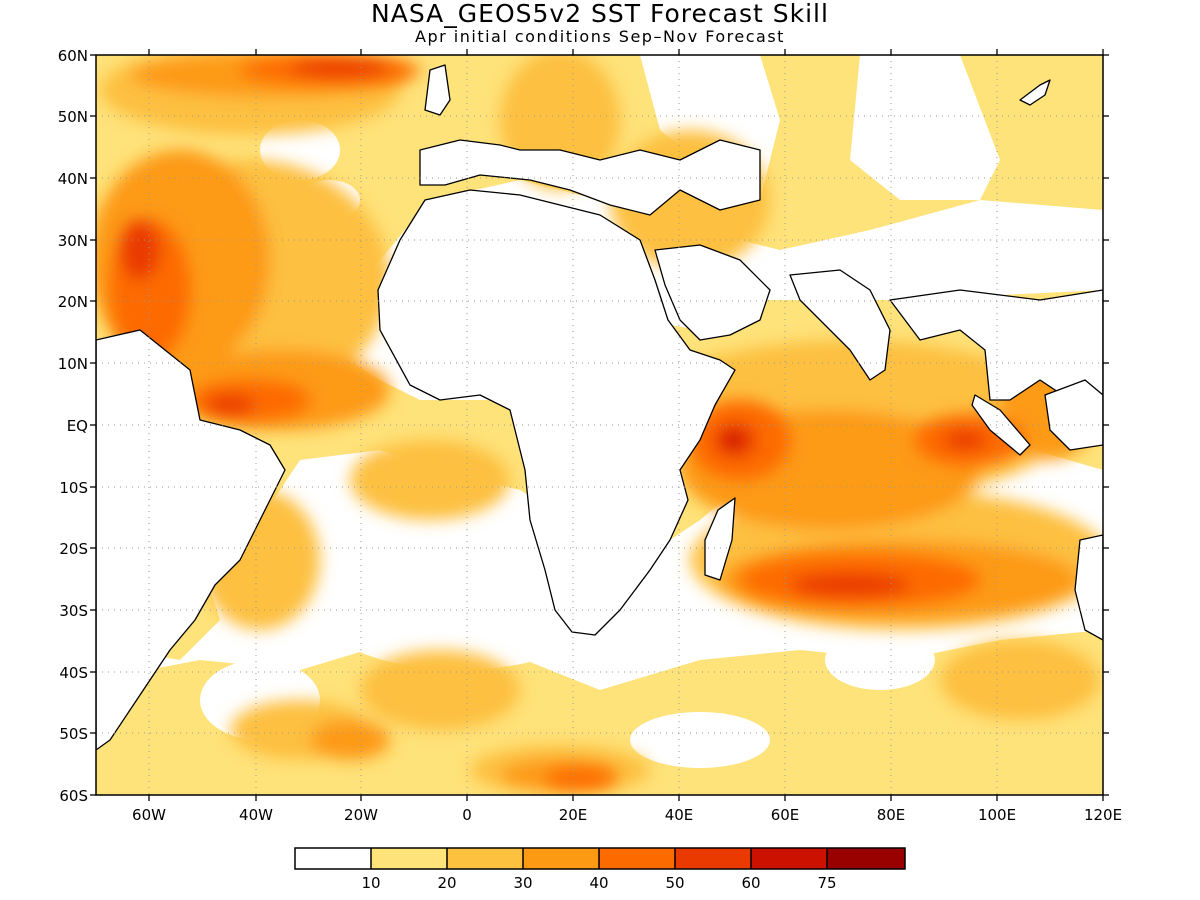 The image size is (1200, 900). What do you see at coordinates (598, 883) in the screenshot?
I see `colorbar-label: 40` at bounding box center [598, 883].